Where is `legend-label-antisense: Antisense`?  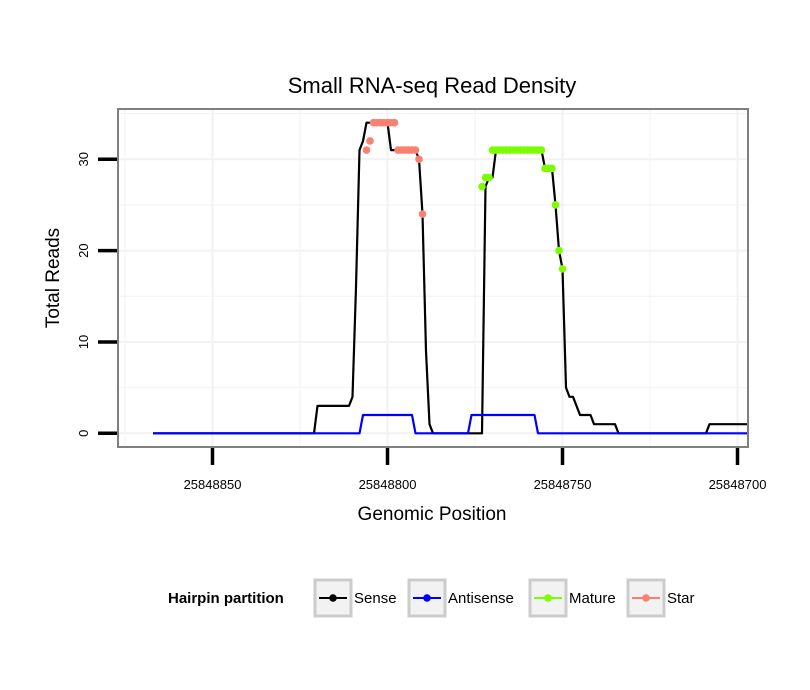
legend-label-antisense: Antisense is located at coordinates (481, 598).